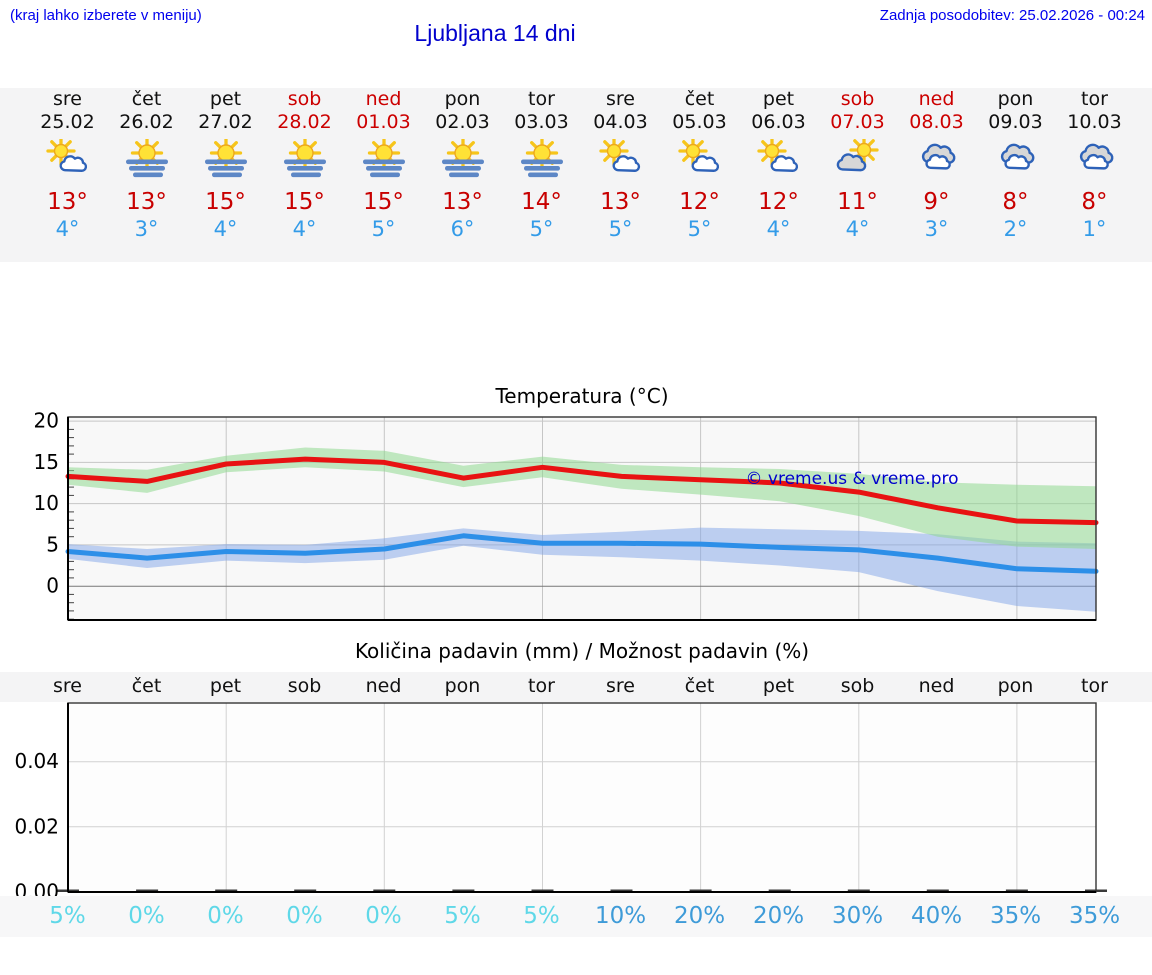 The width and height of the screenshot is (1152, 975). I want to click on high-temperature: 8°, so click(1015, 202).